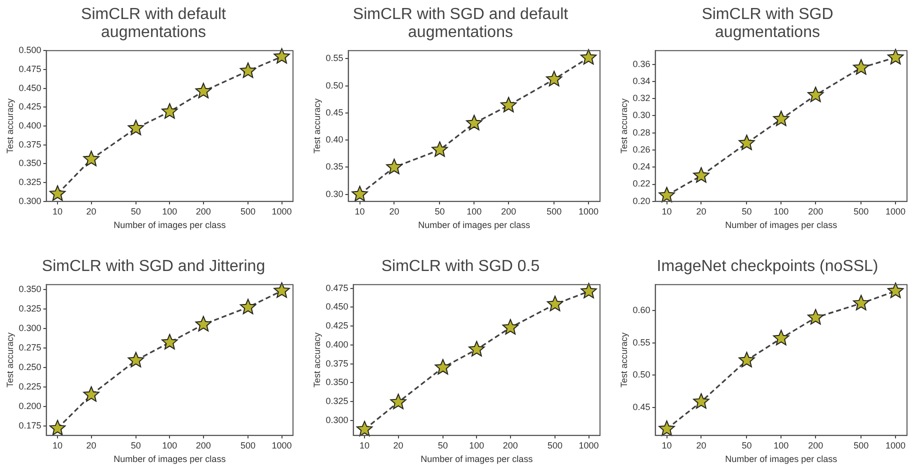 The image size is (922, 469). What do you see at coordinates (30, 425) in the screenshot?
I see `y-tick-label: 0.175` at bounding box center [30, 425].